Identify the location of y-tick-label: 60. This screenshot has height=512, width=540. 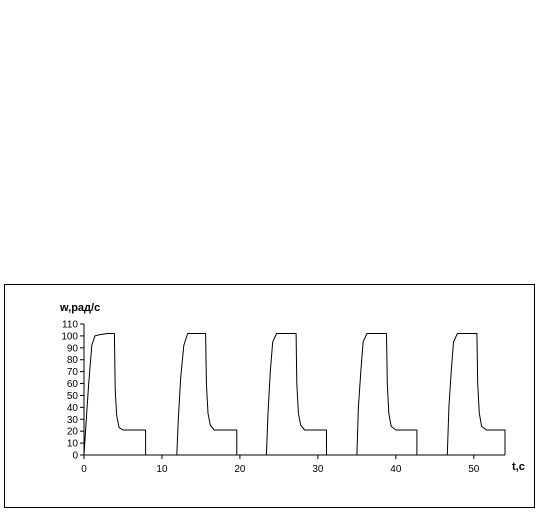
(73, 384).